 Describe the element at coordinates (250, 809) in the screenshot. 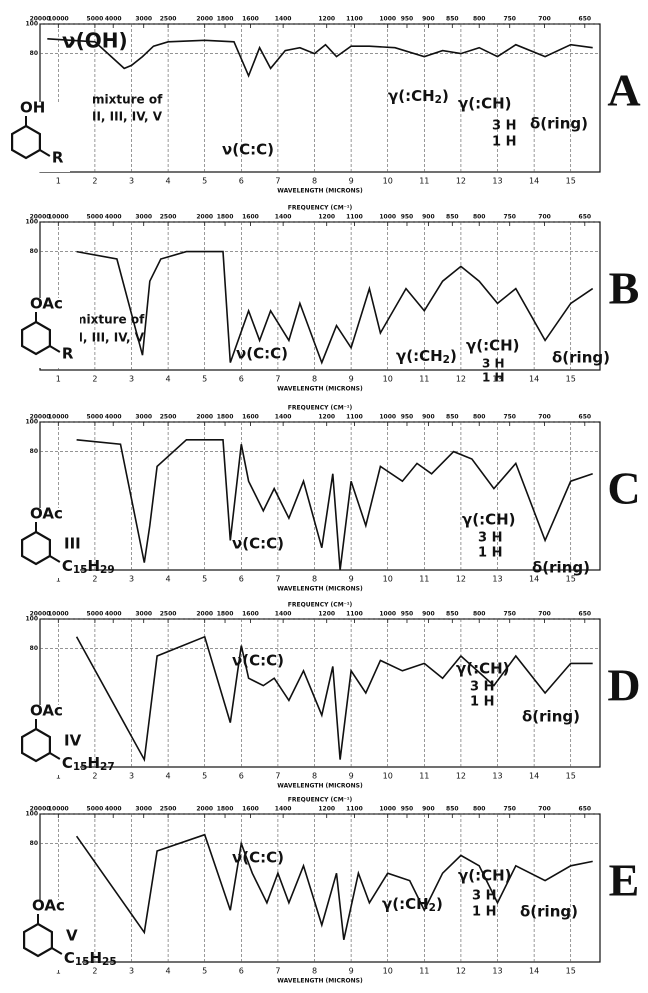

I see `frequency-tick-label: 1600` at that location.